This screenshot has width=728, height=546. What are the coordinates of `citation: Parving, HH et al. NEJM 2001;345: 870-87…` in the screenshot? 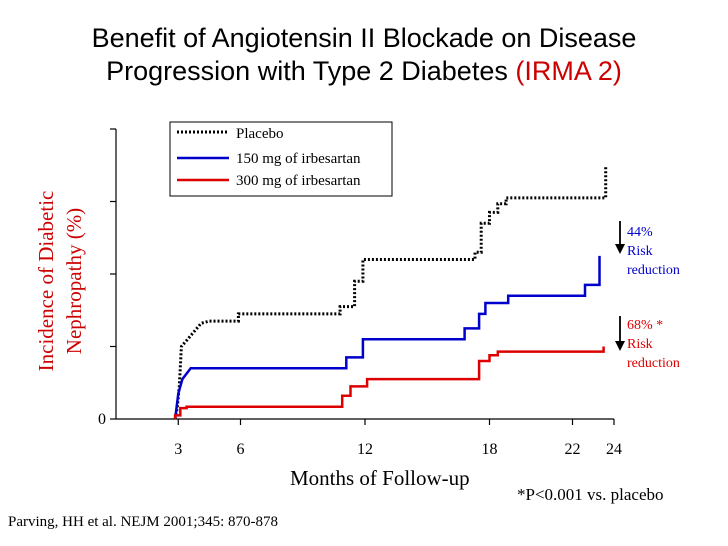 It's located at (143, 522).